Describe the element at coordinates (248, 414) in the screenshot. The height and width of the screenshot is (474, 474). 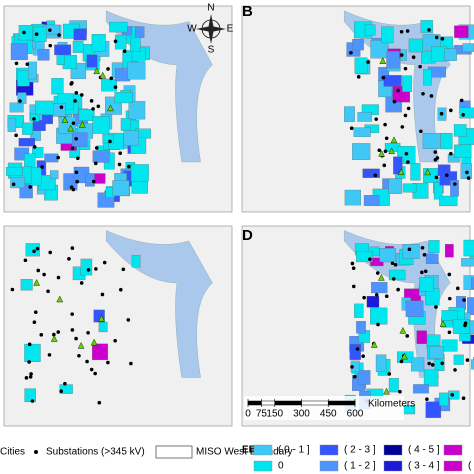
I see `scale-label: 0` at that location.